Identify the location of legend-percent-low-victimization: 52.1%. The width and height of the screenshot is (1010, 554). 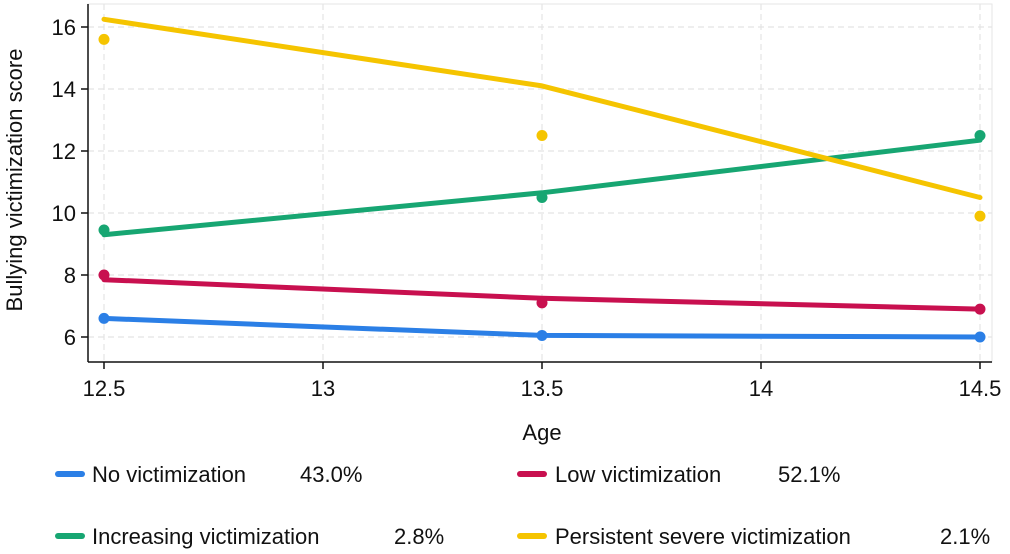
(809, 474).